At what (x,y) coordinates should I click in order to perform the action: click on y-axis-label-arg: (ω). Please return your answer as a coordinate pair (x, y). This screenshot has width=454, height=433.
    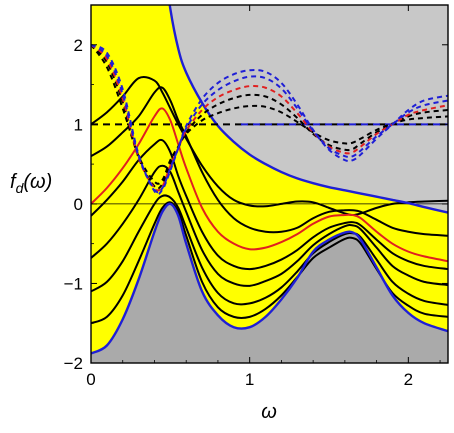
    Looking at the image, I should click on (37, 182).